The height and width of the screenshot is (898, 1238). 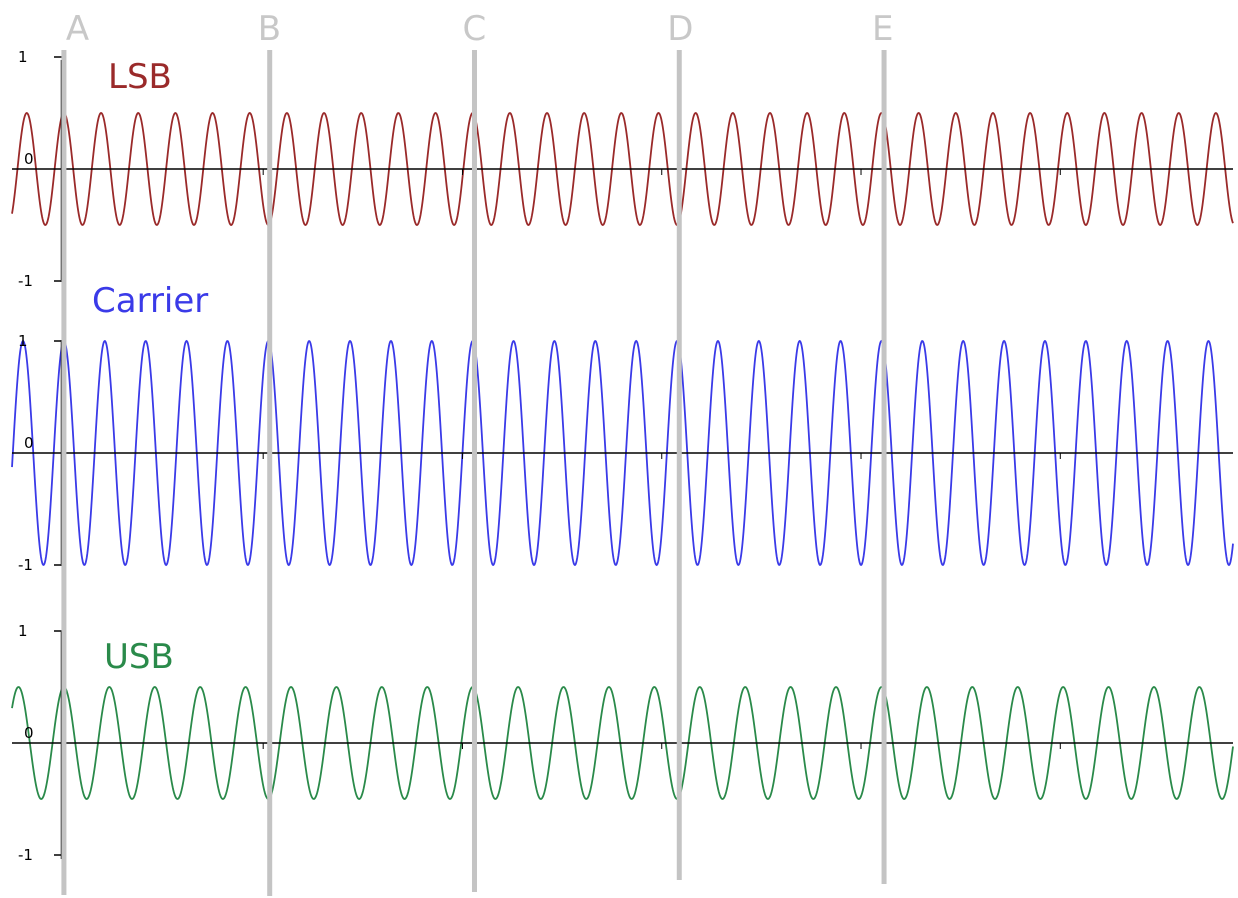 What do you see at coordinates (77, 29) in the screenshot?
I see `marker-a-label: A` at bounding box center [77, 29].